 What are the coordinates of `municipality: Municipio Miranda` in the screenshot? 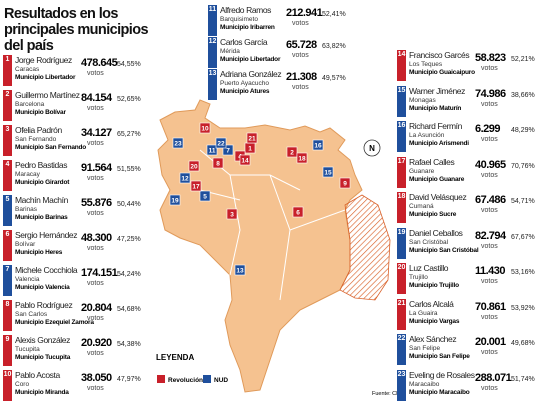 It's located at (42, 392).